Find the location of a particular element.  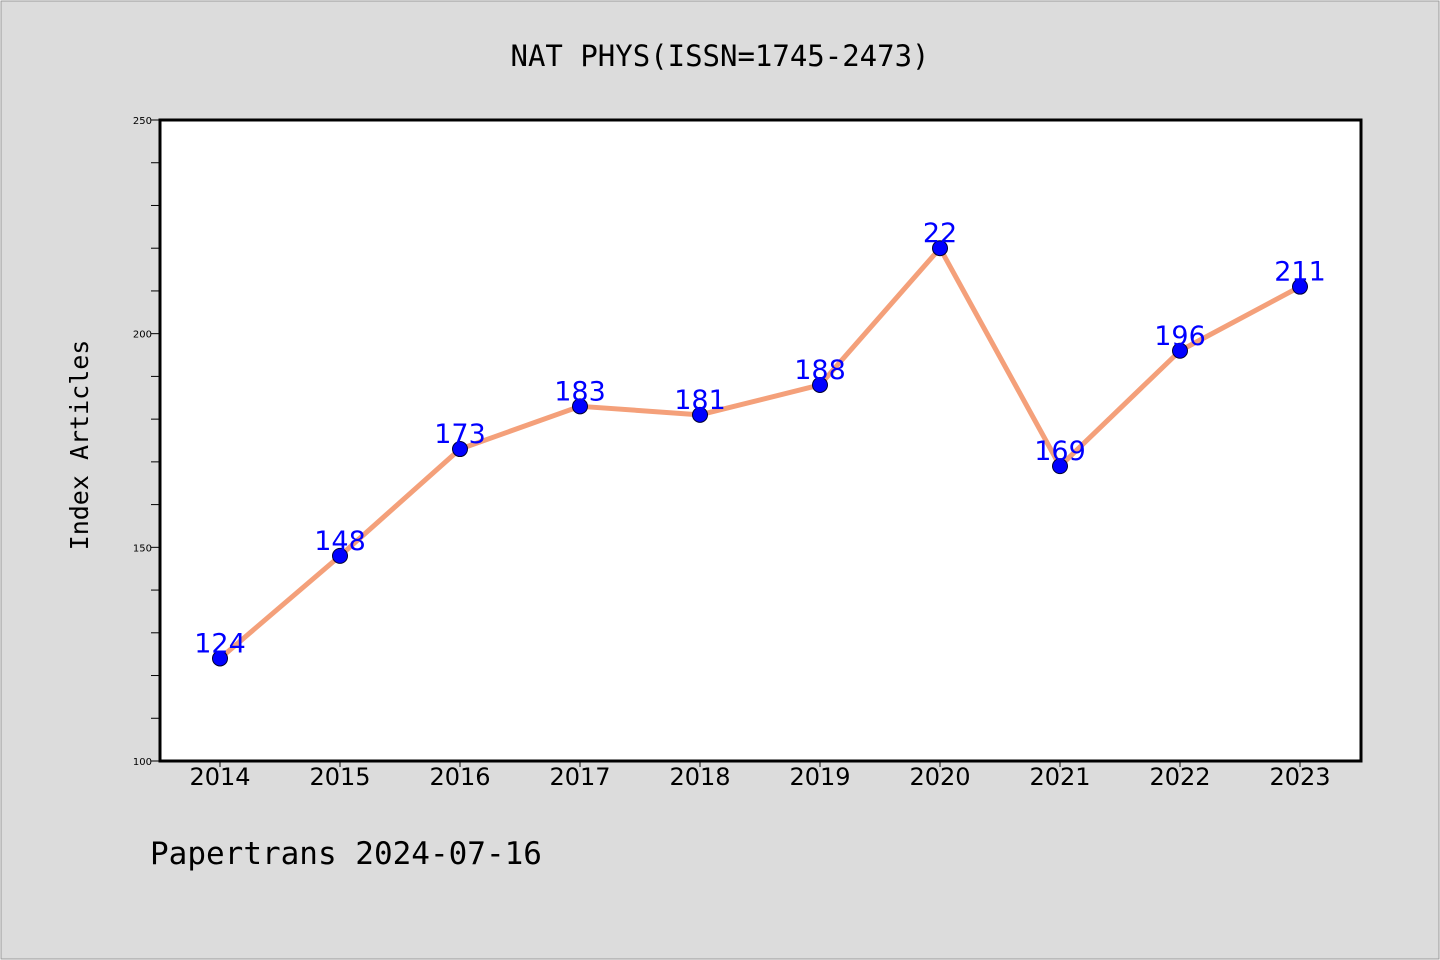

x-tick-label: 2022 is located at coordinates (1179, 777).